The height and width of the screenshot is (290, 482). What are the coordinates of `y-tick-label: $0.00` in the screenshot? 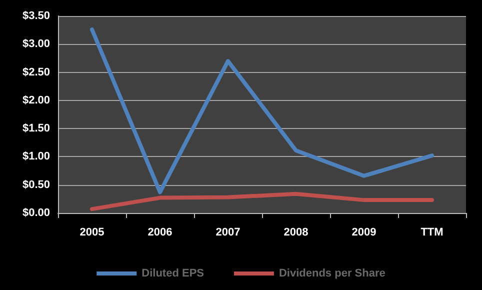 It's located at (36, 213).